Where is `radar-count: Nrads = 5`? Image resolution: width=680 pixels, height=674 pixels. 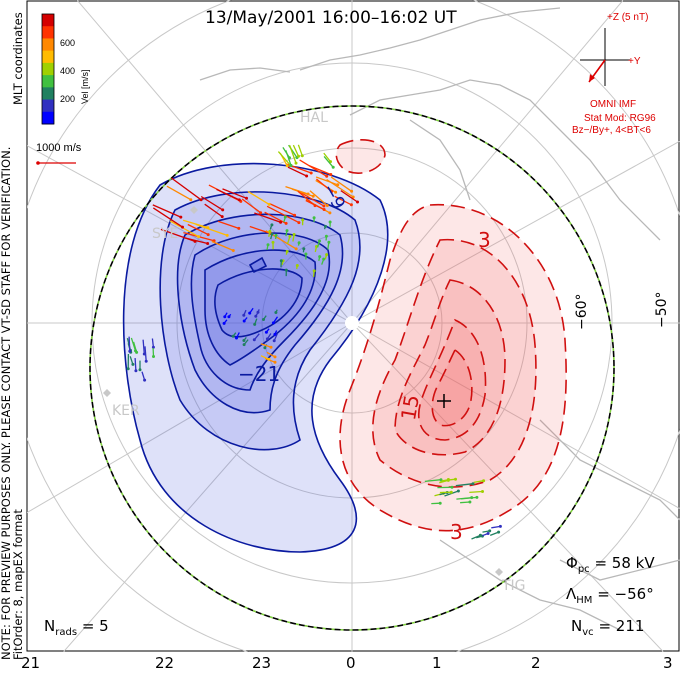 radar-count: Nrads = 5 is located at coordinates (76, 627).